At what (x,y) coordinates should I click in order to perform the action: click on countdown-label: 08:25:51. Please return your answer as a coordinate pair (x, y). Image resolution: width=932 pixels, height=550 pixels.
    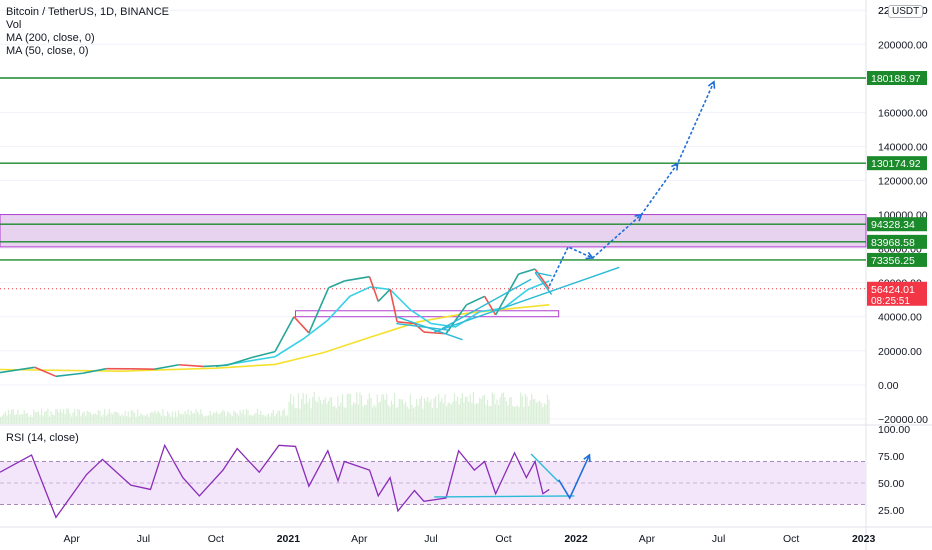
    Looking at the image, I should click on (890, 301).